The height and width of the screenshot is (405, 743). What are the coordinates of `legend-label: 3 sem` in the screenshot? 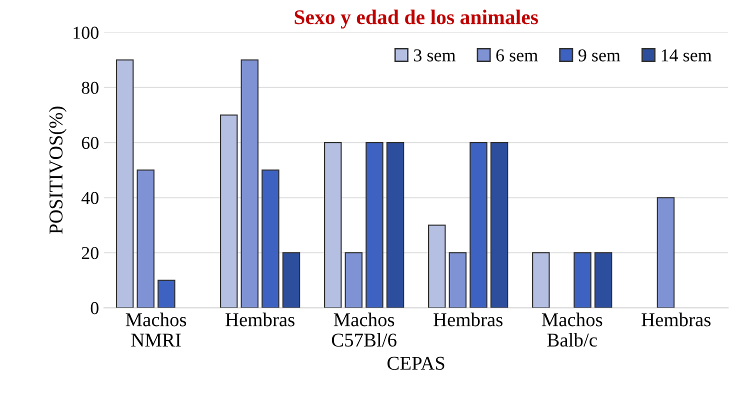 It's located at (435, 55).